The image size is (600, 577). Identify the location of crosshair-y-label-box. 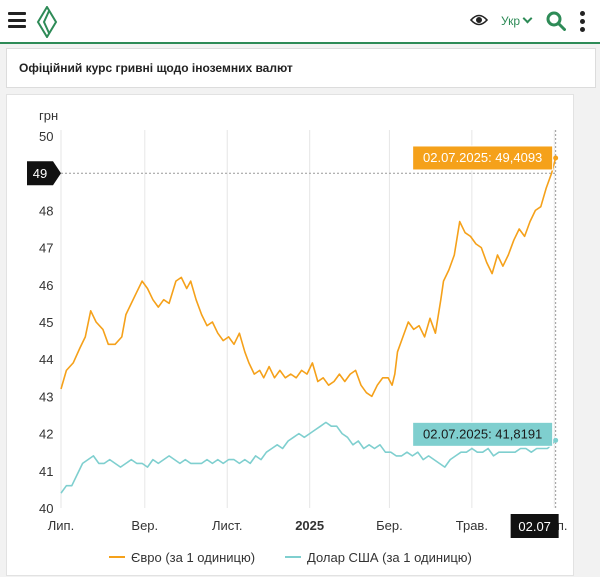
(44, 173).